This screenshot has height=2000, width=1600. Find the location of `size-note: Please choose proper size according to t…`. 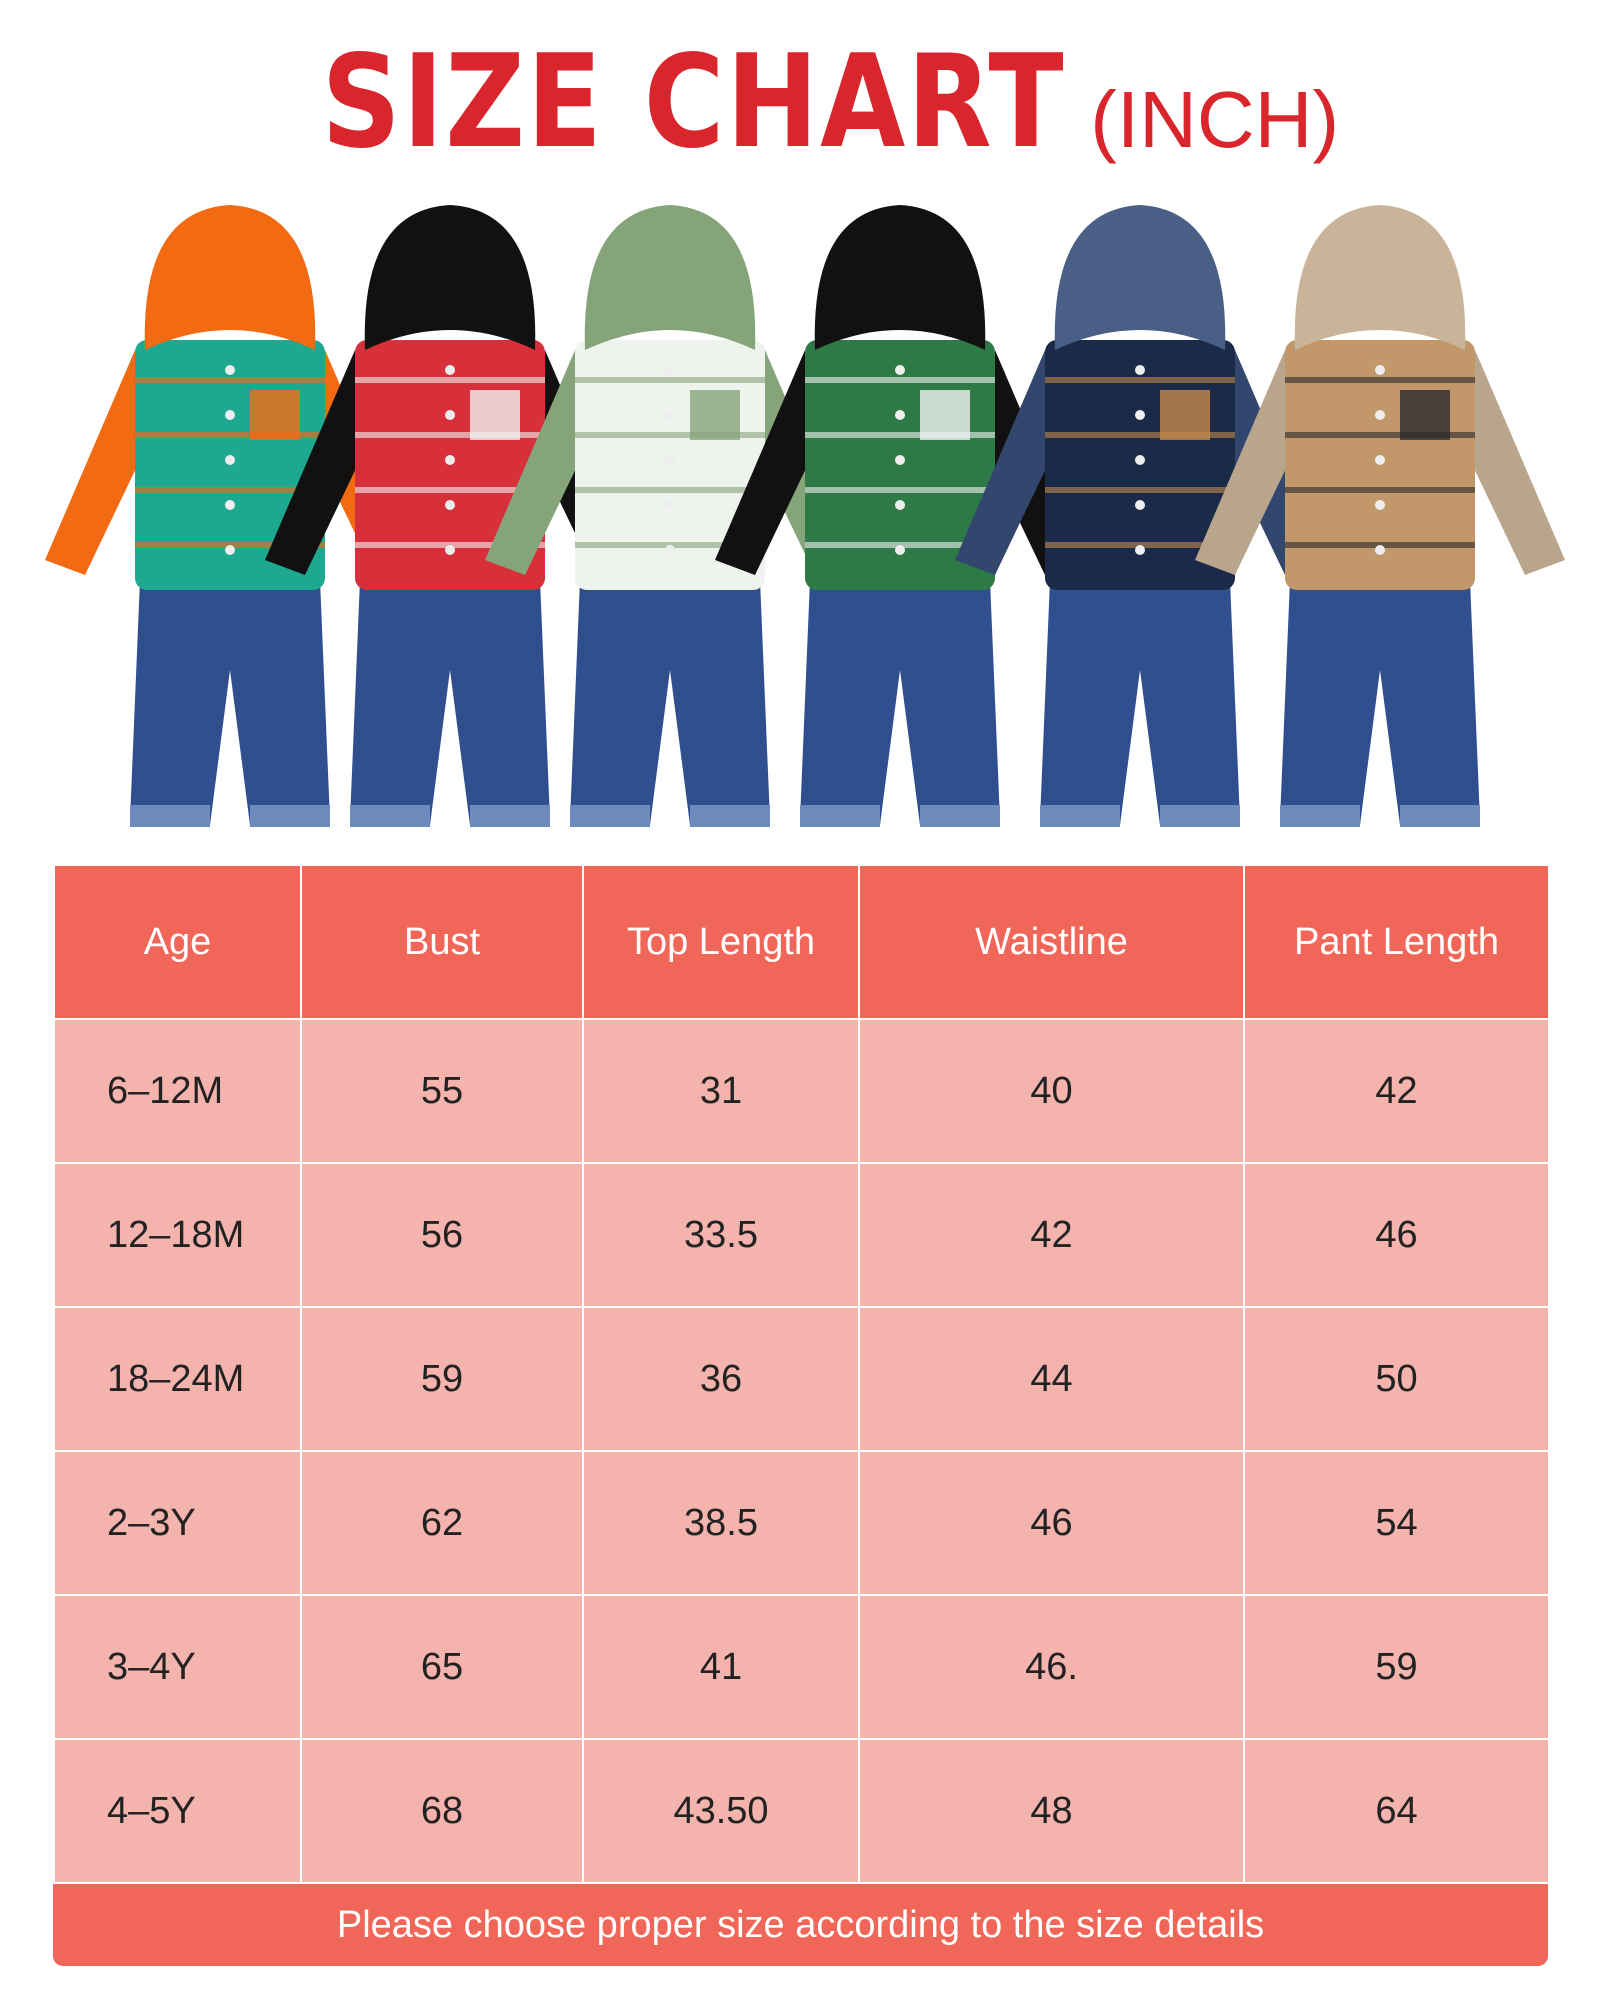

size-note: Please choose proper size according to t… is located at coordinates (800, 1925).